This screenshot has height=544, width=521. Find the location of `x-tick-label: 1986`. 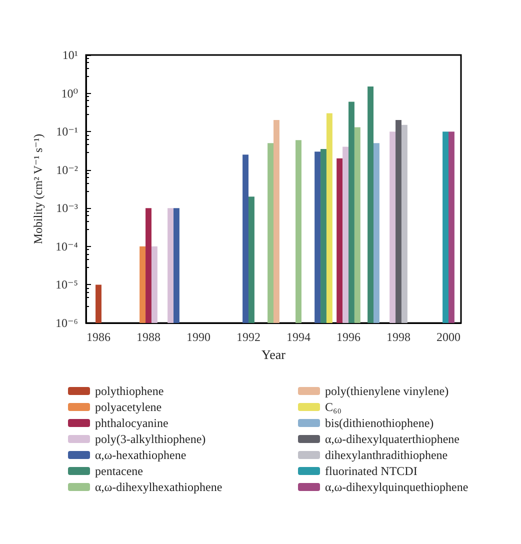

x-tick-label: 1986 is located at coordinates (98, 337).